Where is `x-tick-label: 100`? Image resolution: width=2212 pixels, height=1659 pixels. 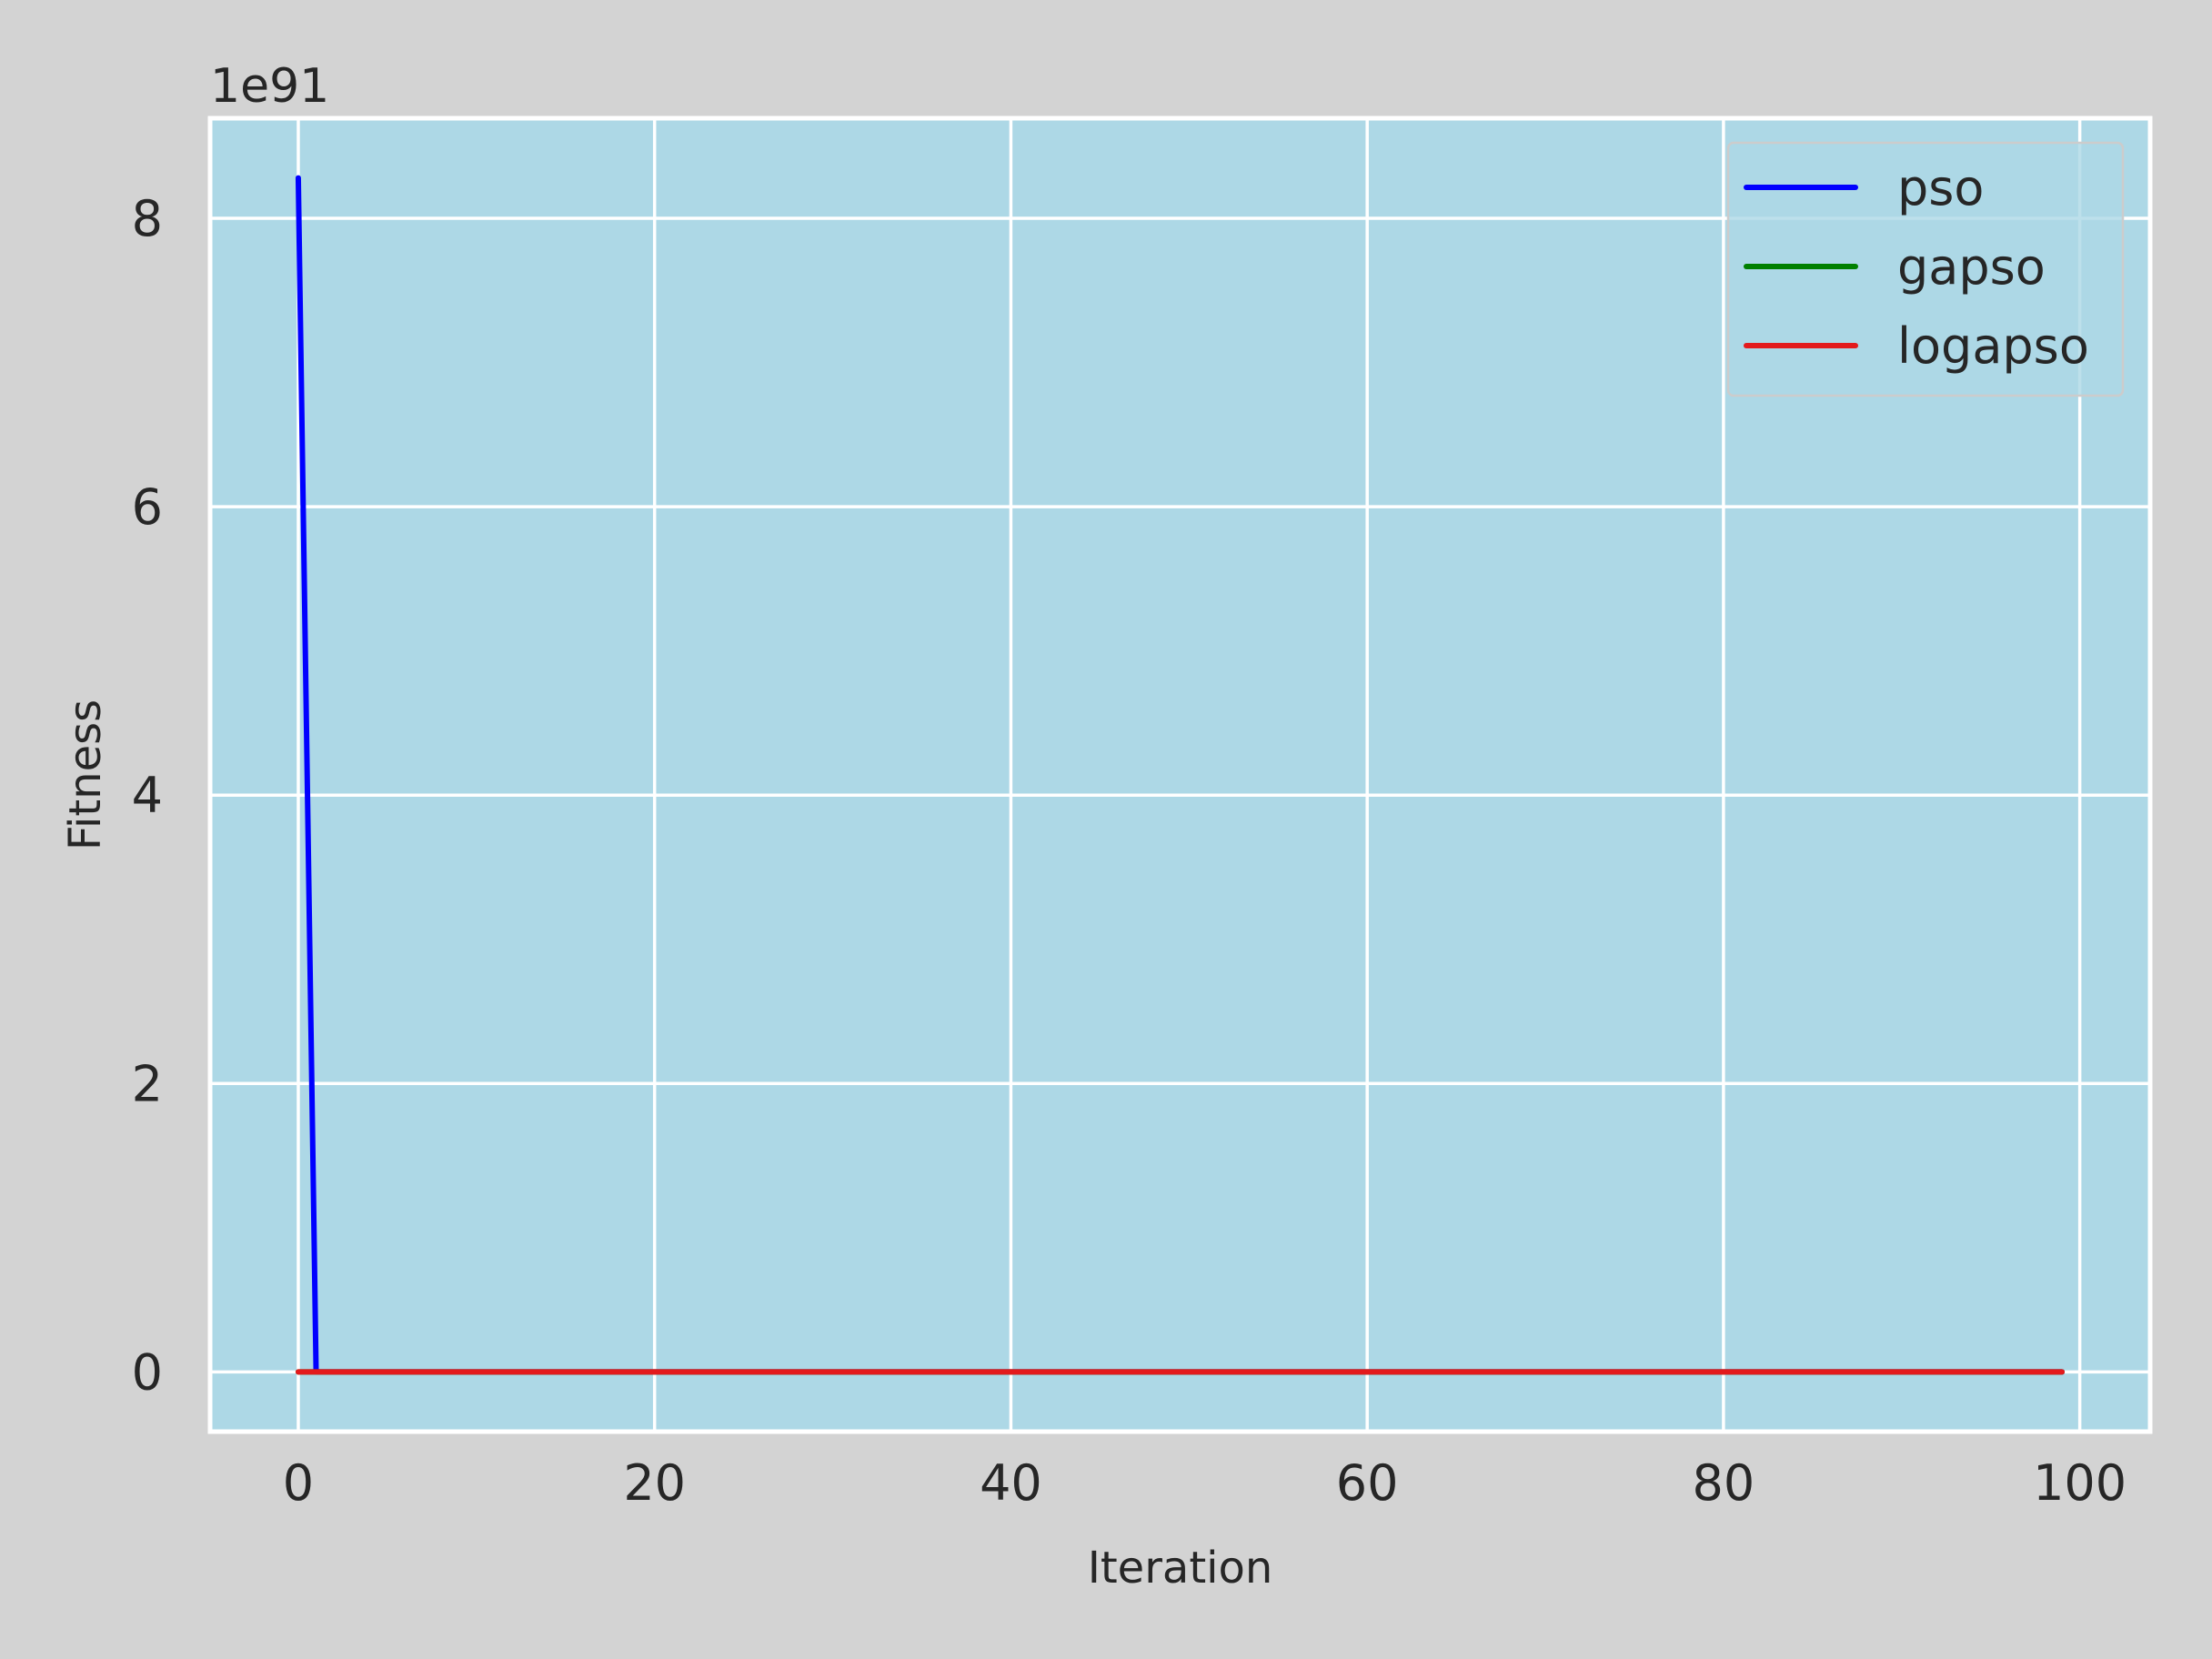 x-tick-label: 100 is located at coordinates (2080, 1483).